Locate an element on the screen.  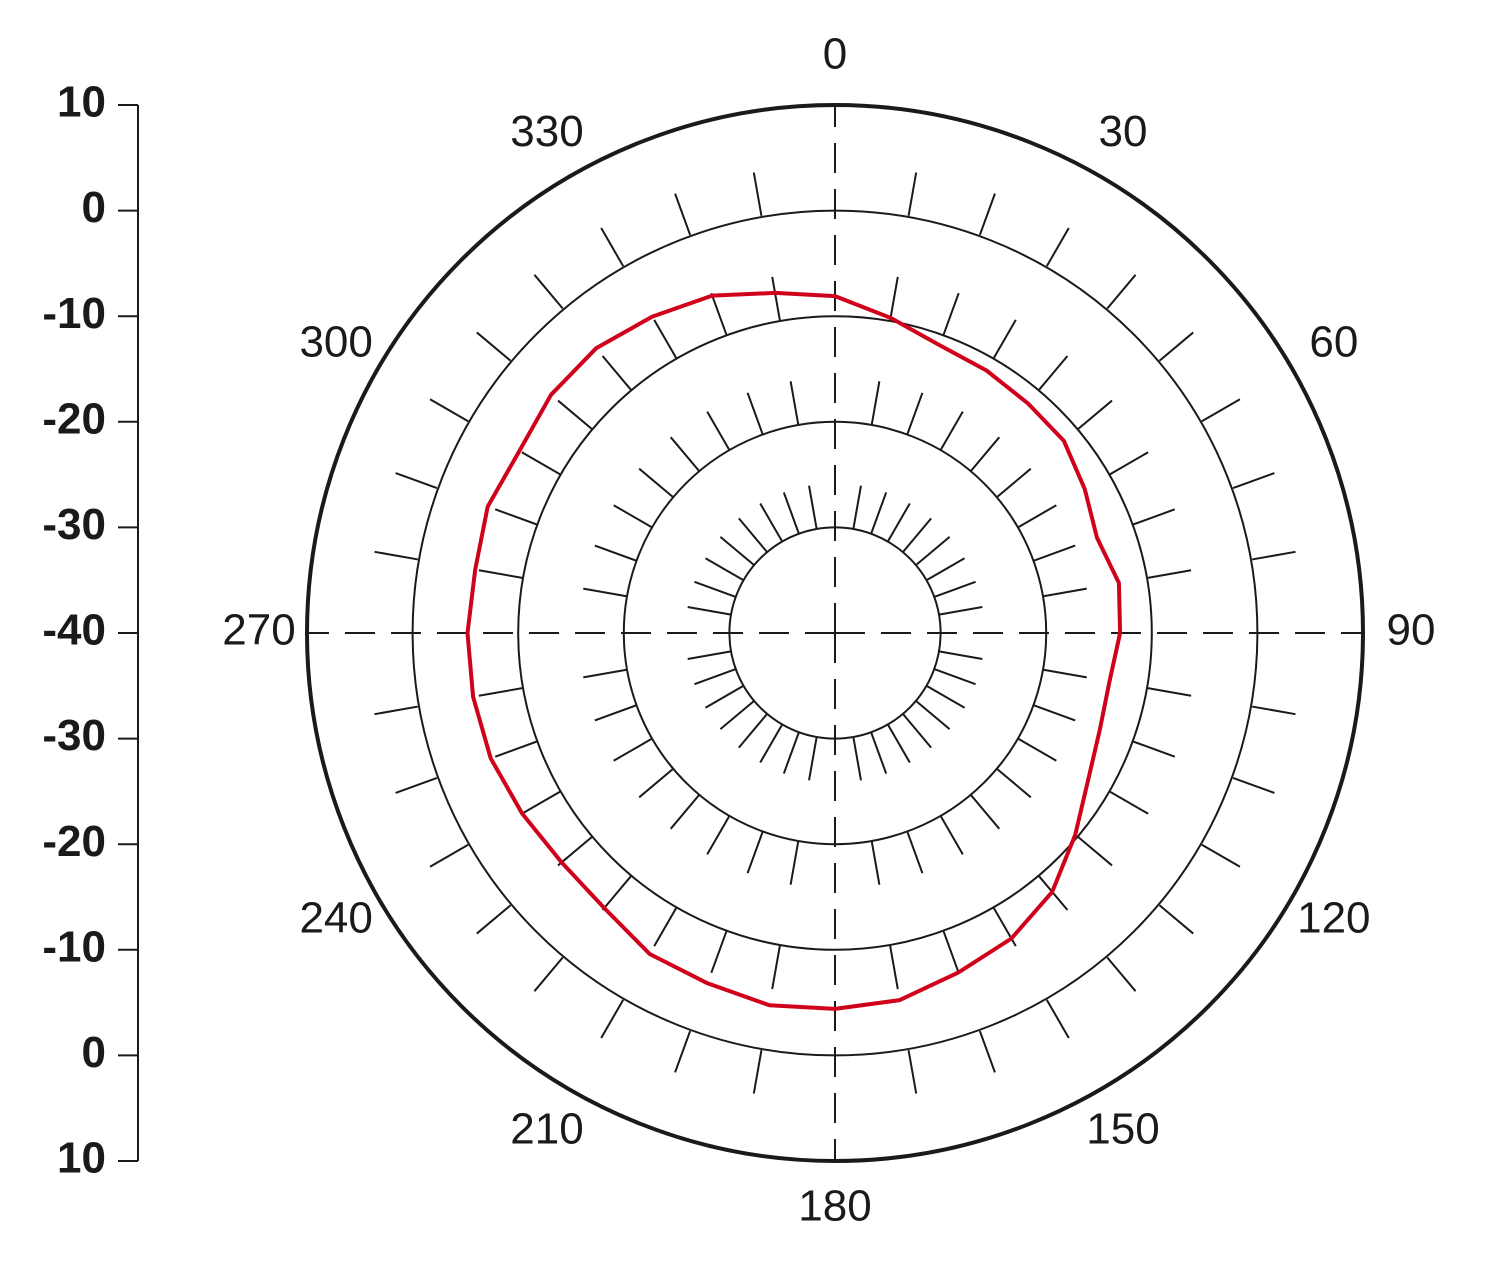
angle-label: 120 is located at coordinates (1333, 918).